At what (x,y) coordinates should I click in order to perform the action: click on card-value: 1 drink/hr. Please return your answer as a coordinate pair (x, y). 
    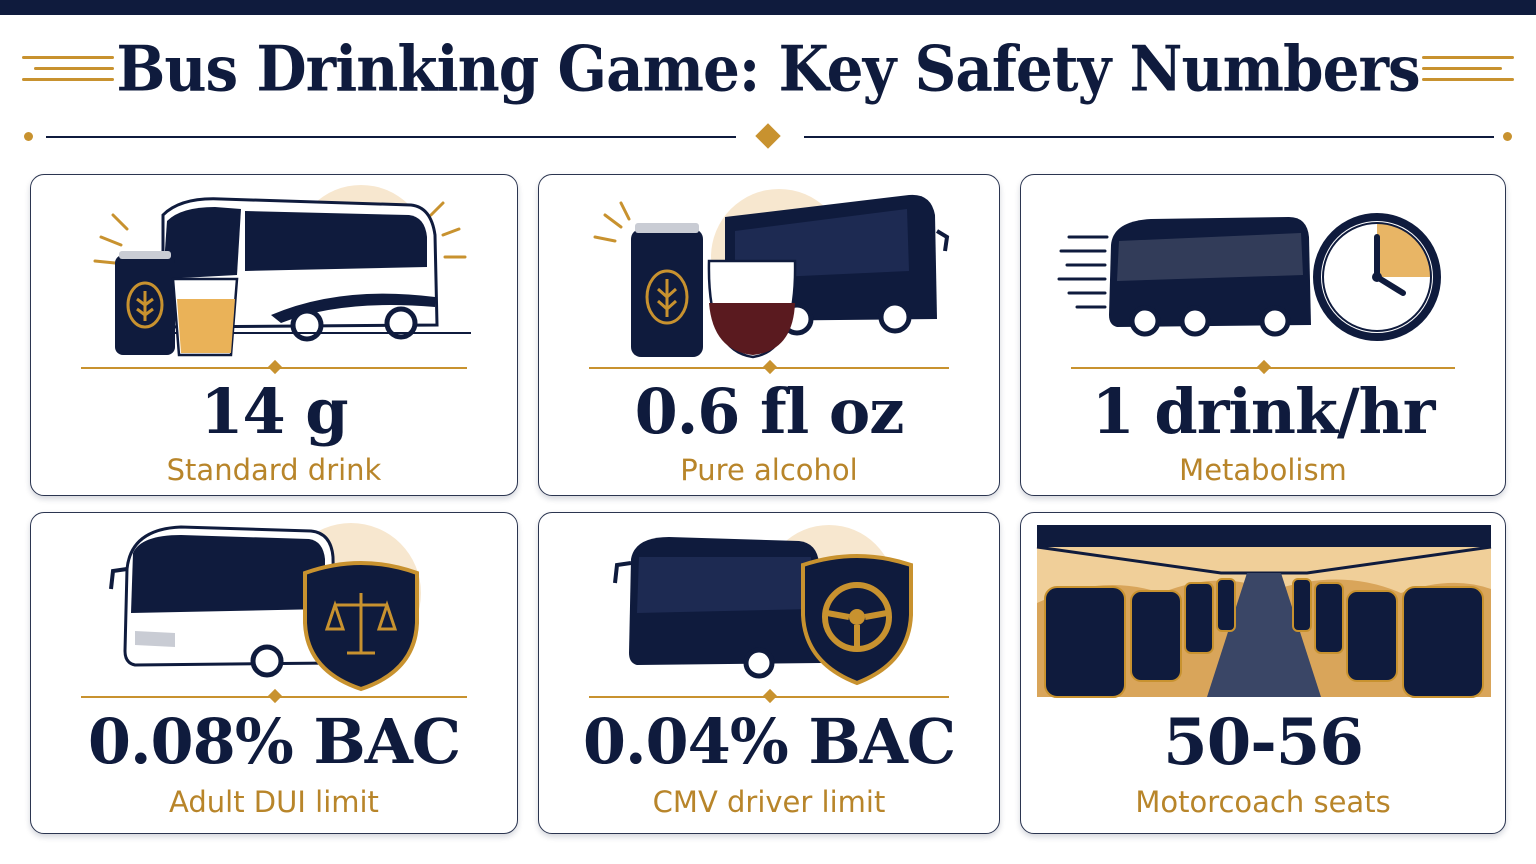
    Looking at the image, I should click on (1263, 411).